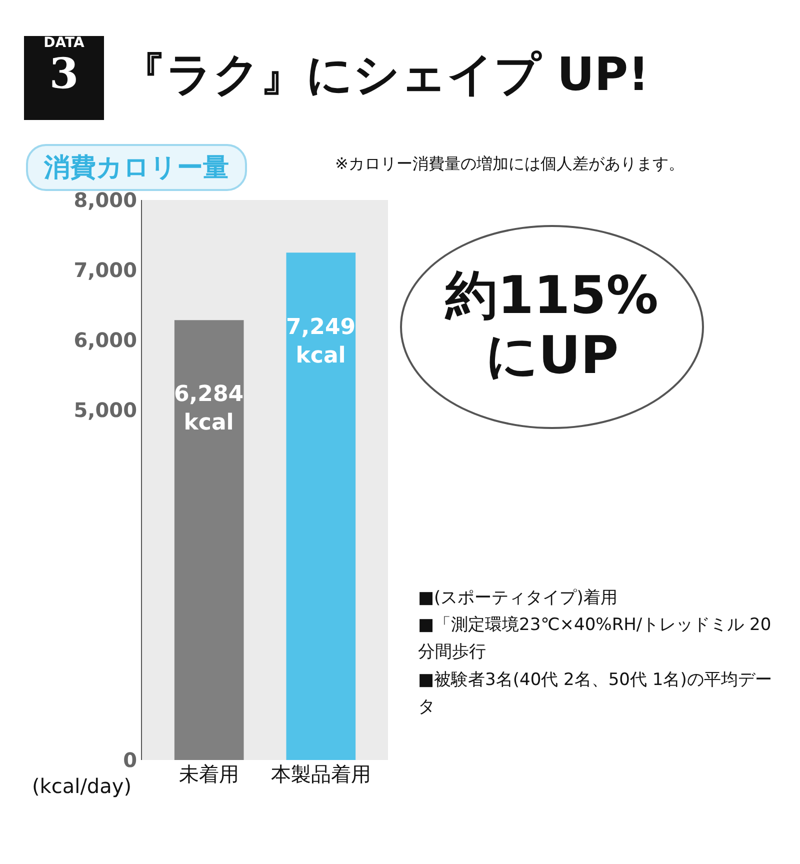  Describe the element at coordinates (321, 342) in the screenshot. I see `data-label: 7,249 kcal` at that location.